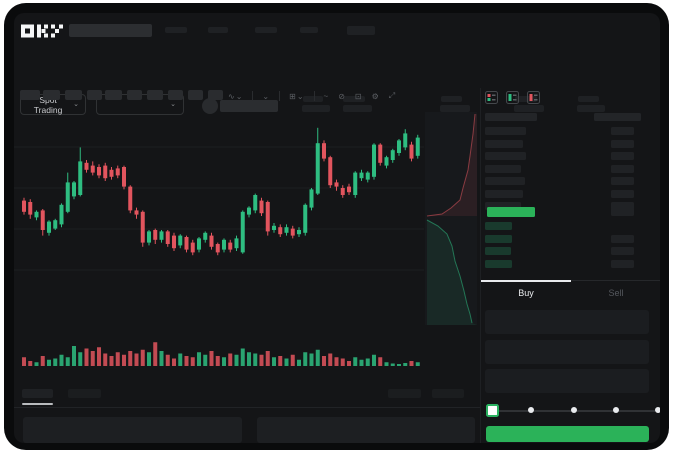 The width and height of the screenshot is (673, 453). I want to click on pair-name-skeleton, so click(249, 106).